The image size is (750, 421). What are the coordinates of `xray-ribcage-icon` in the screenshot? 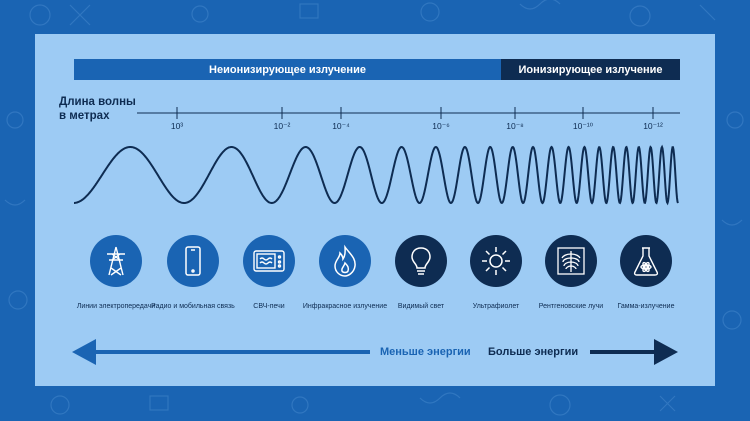 It's located at (571, 261).